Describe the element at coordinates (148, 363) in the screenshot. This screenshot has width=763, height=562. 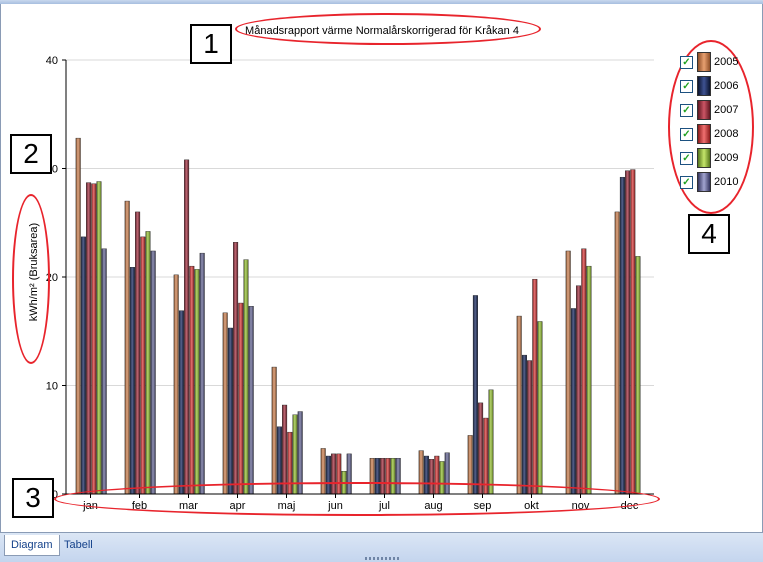
I see `bar-feb-2009` at that location.